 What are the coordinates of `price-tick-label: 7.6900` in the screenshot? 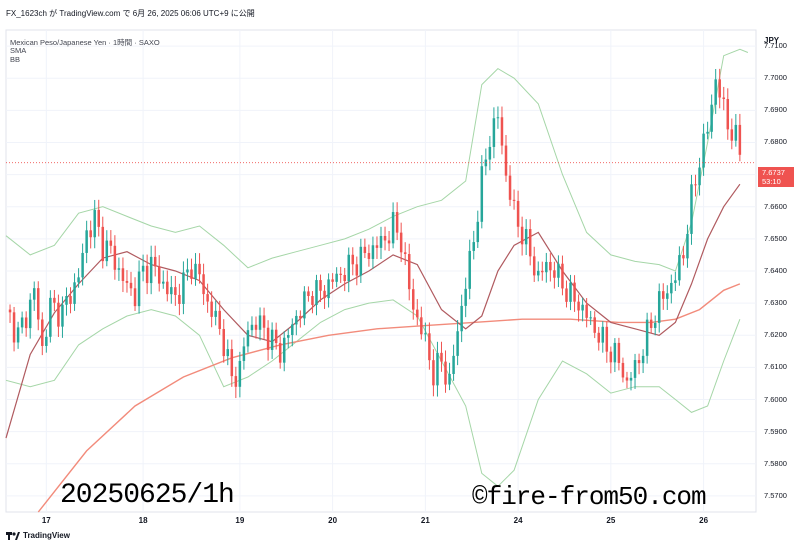 It's located at (775, 110).